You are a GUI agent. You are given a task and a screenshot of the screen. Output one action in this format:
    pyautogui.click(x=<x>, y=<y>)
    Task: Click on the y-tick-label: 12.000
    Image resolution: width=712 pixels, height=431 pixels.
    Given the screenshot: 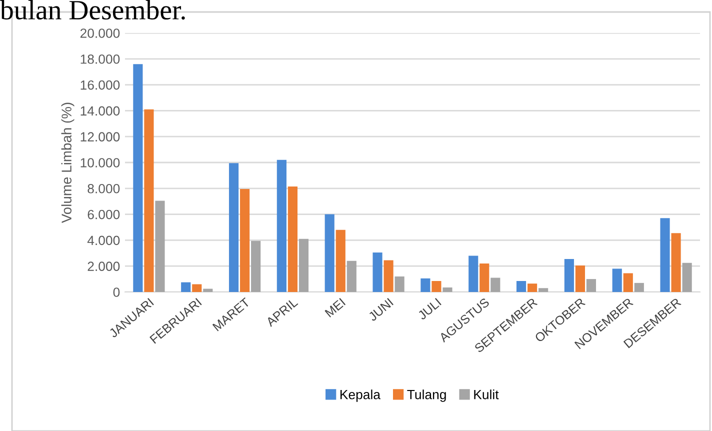 What is the action you would take?
    pyautogui.click(x=100, y=137)
    